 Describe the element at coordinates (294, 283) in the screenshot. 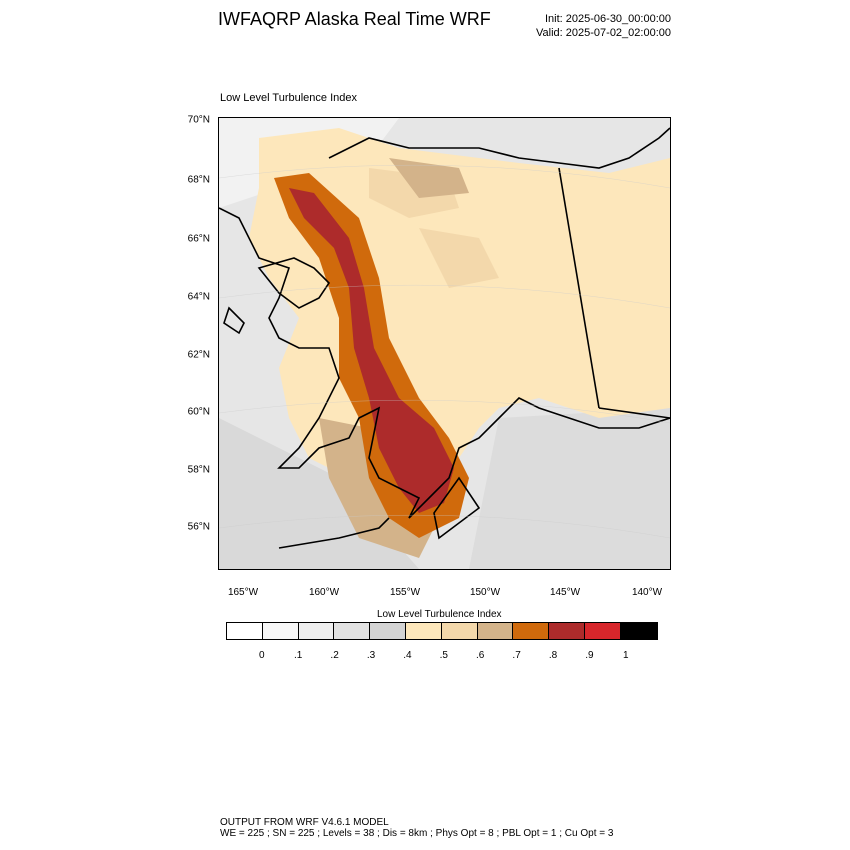

I see `seward-peninsula` at that location.